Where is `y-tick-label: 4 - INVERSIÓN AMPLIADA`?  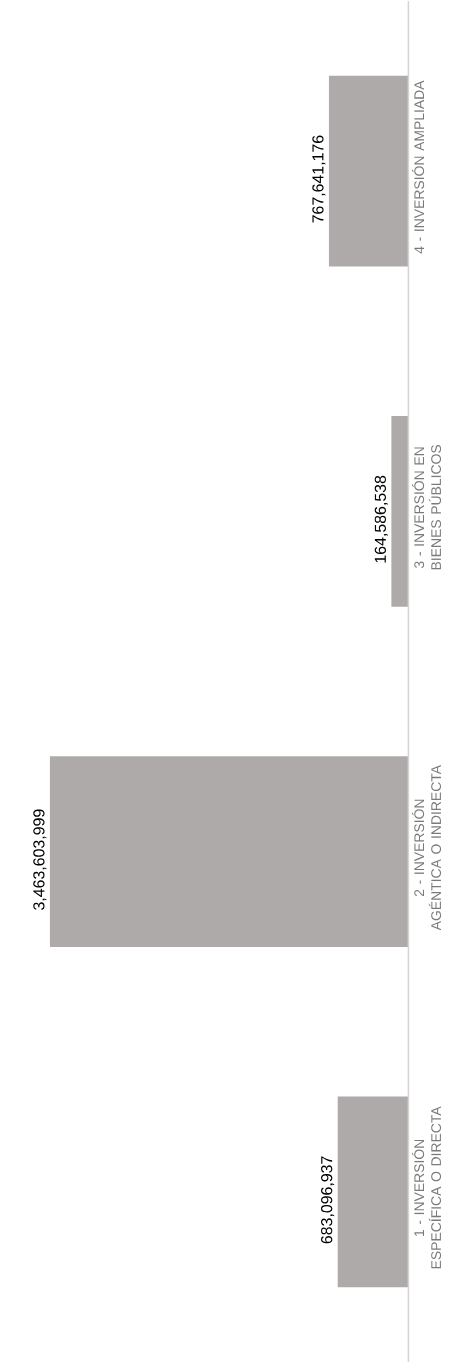
y-tick-label: 4 - INVERSIÓN AMPLIADA is located at coordinates (417, 167).